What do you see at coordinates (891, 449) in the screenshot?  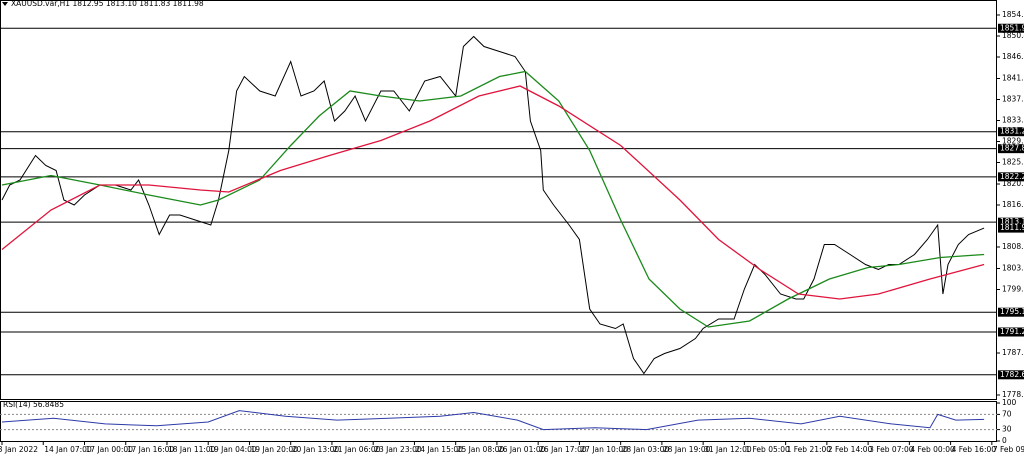 I see `x-tick-label: 3 Feb 07:00` at bounding box center [891, 449].